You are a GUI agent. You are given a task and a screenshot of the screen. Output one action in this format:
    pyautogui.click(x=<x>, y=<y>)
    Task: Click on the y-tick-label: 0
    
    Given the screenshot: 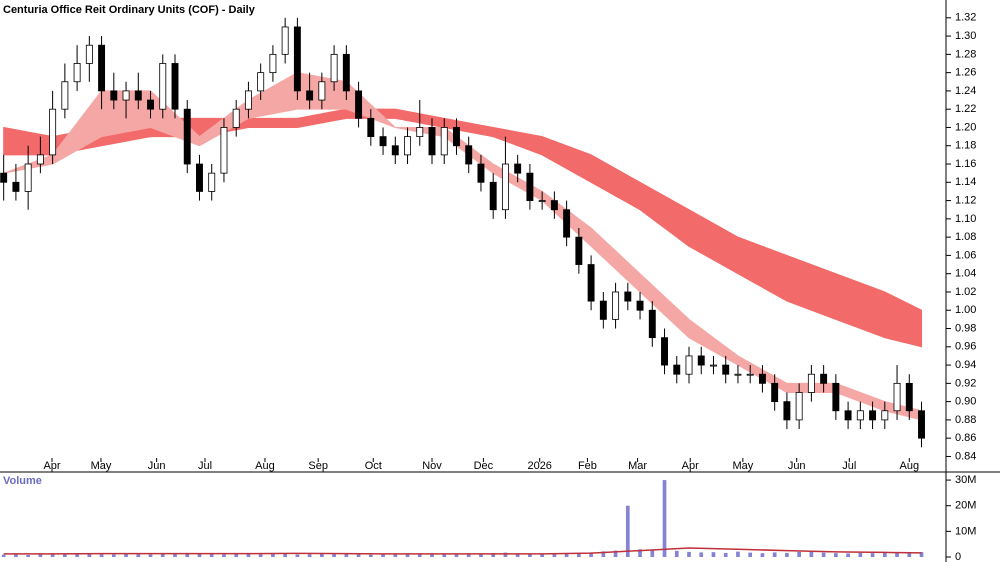 What is the action you would take?
    pyautogui.click(x=958, y=556)
    